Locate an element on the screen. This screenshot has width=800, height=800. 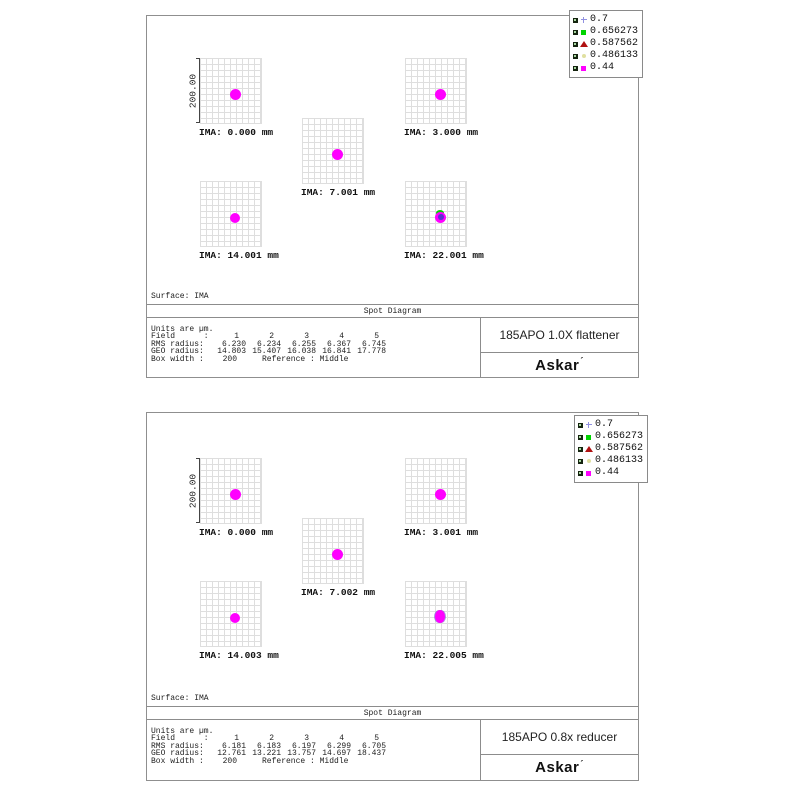
table-cell: 6.197 is located at coordinates (303, 746).